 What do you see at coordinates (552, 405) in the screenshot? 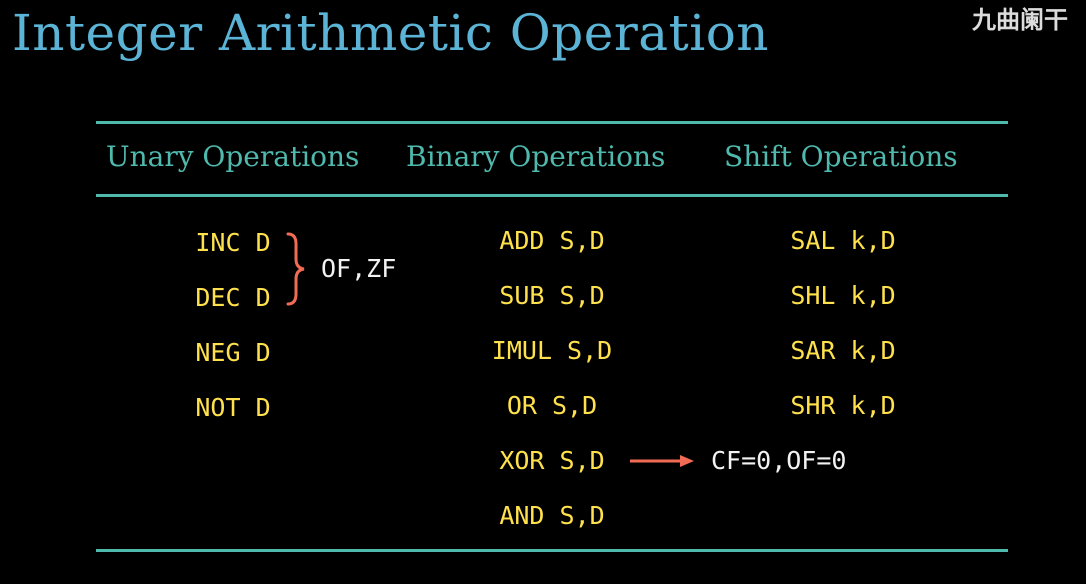
I see `binary-item: OR S,D` at bounding box center [552, 405].